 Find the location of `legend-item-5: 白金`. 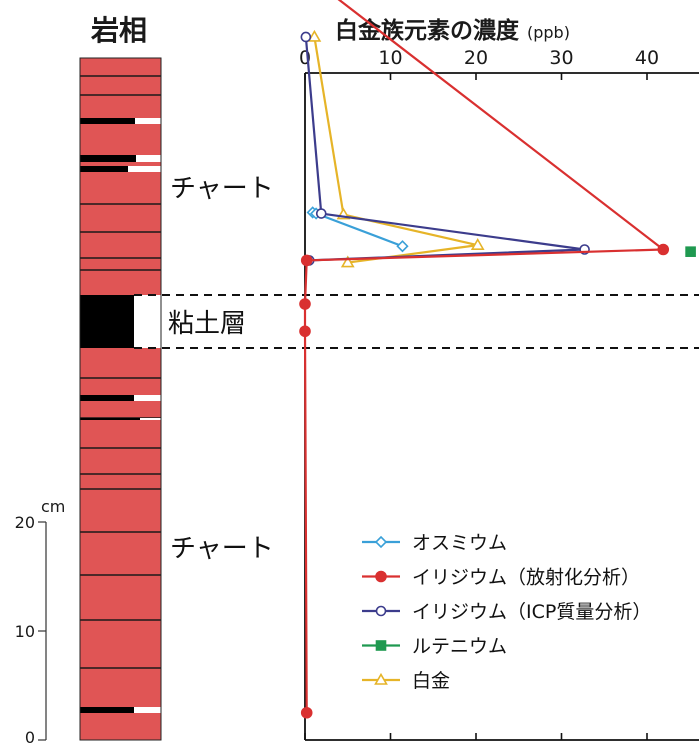

legend-item-5: 白金 is located at coordinates (406, 681).